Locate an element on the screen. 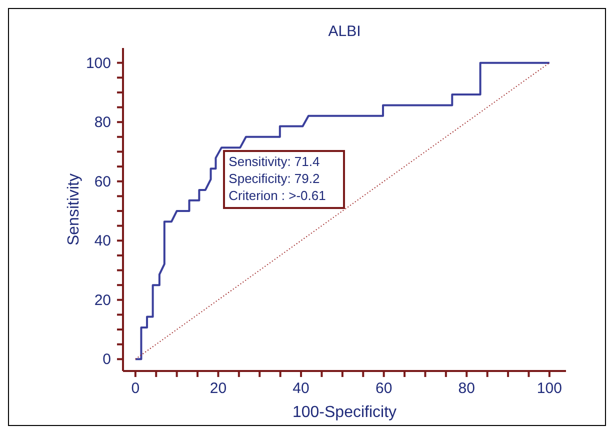 This screenshot has width=612, height=432. y-axis-title: Sensitivity is located at coordinates (74, 209).